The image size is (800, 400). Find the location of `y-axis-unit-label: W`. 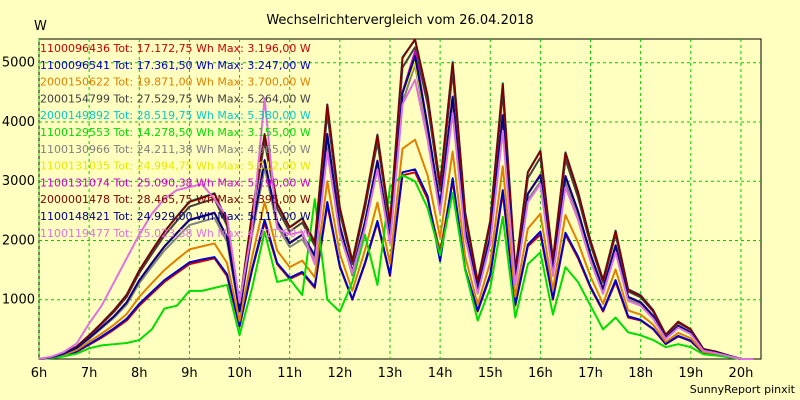

y-axis-unit-label: W is located at coordinates (40, 26).